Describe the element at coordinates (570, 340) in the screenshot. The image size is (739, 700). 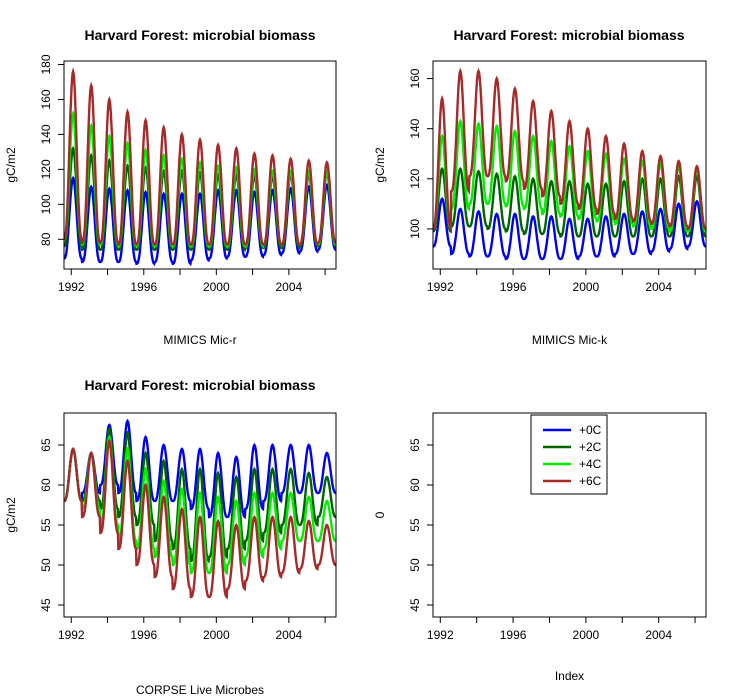
I see `x-axis-label: MIMICS Mic-k` at that location.